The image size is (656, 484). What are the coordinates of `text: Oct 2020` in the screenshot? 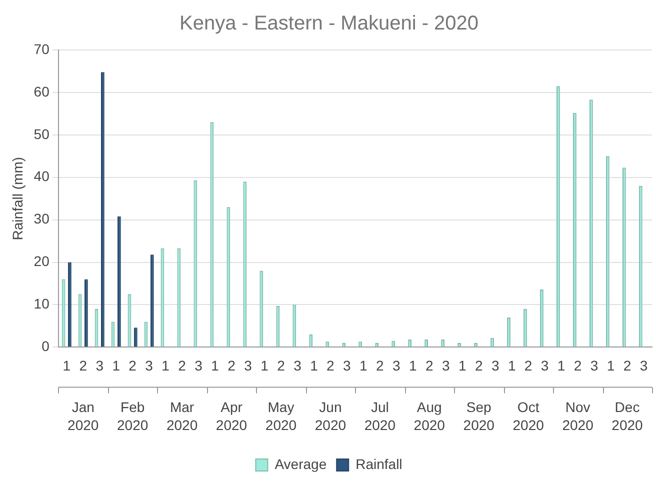 It's located at (528, 416).